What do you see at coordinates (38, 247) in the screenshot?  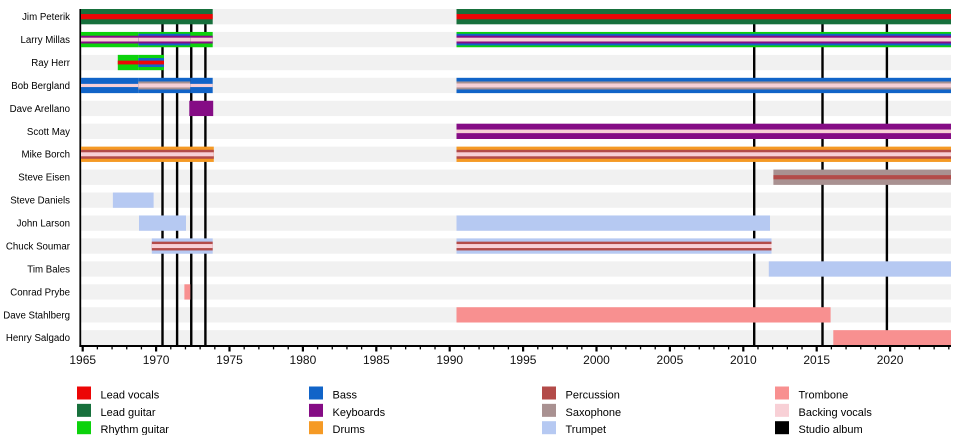 I see `svg-text: Chuck Soumar` at bounding box center [38, 247].